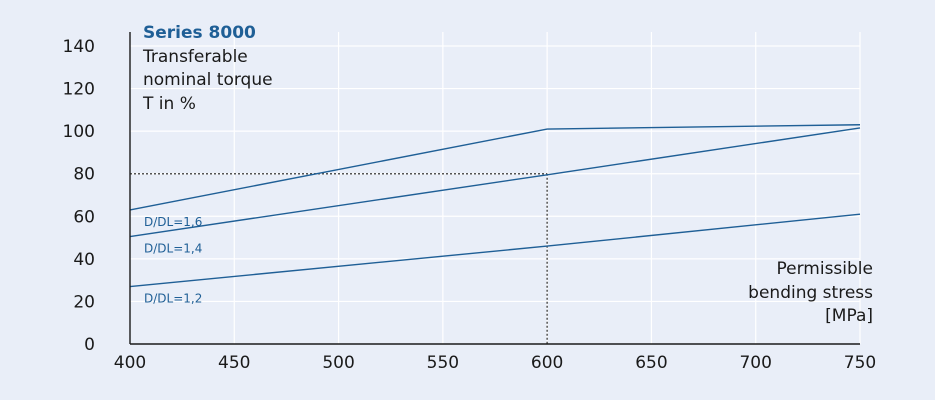 This screenshot has width=935, height=400. I want to click on x-axis-label-line-3: [MPa], so click(849, 316).